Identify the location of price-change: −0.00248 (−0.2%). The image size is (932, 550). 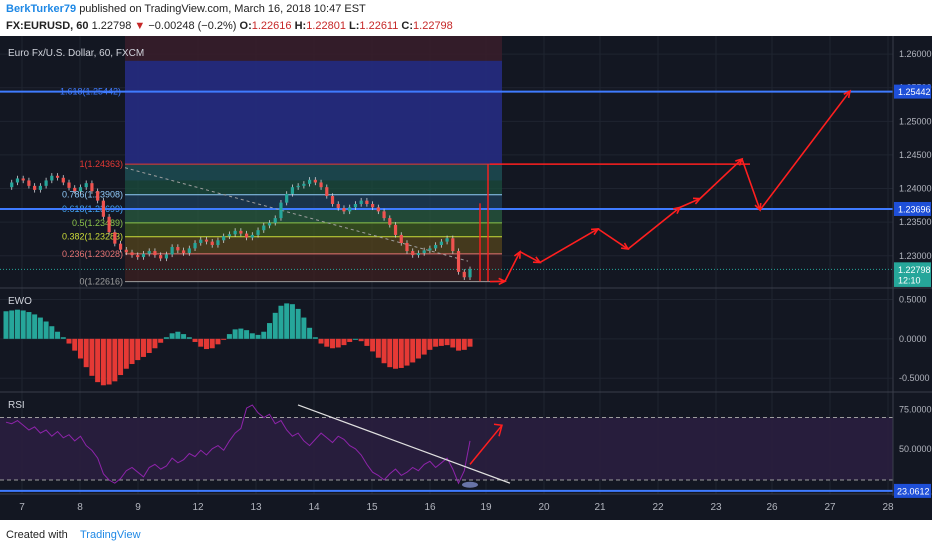
(192, 26).